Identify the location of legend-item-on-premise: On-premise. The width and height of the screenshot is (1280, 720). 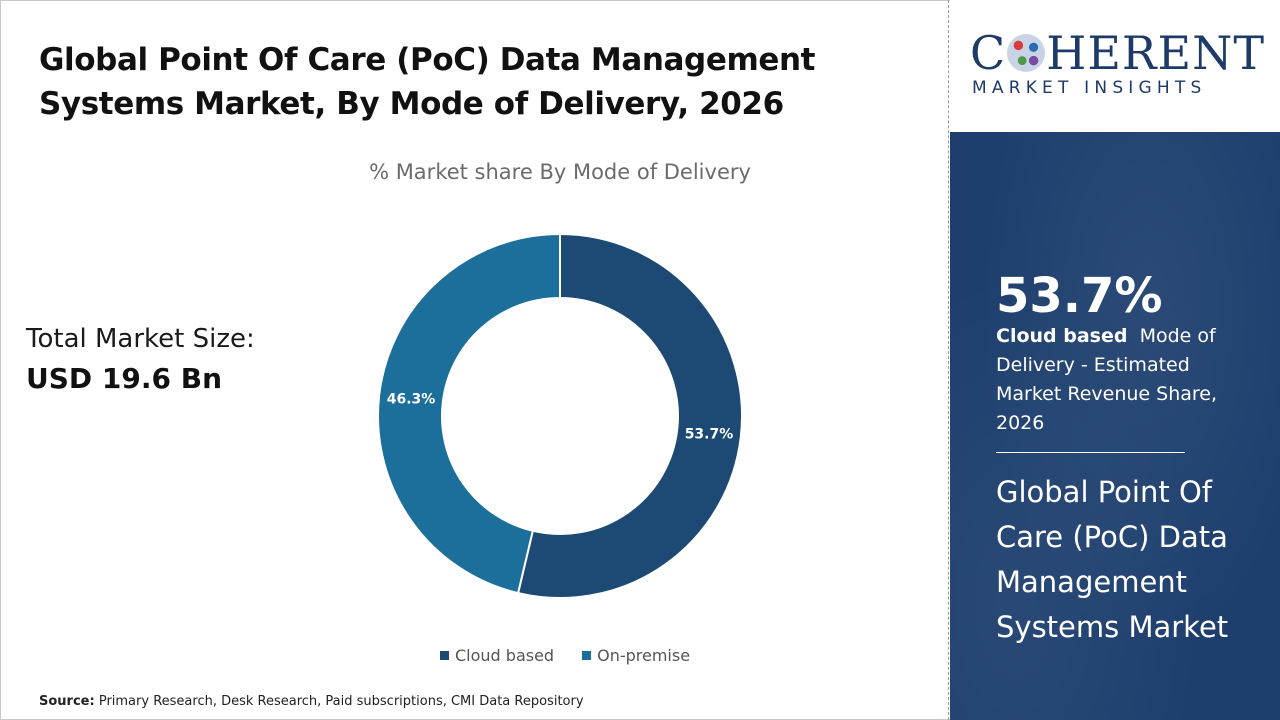
(636, 655).